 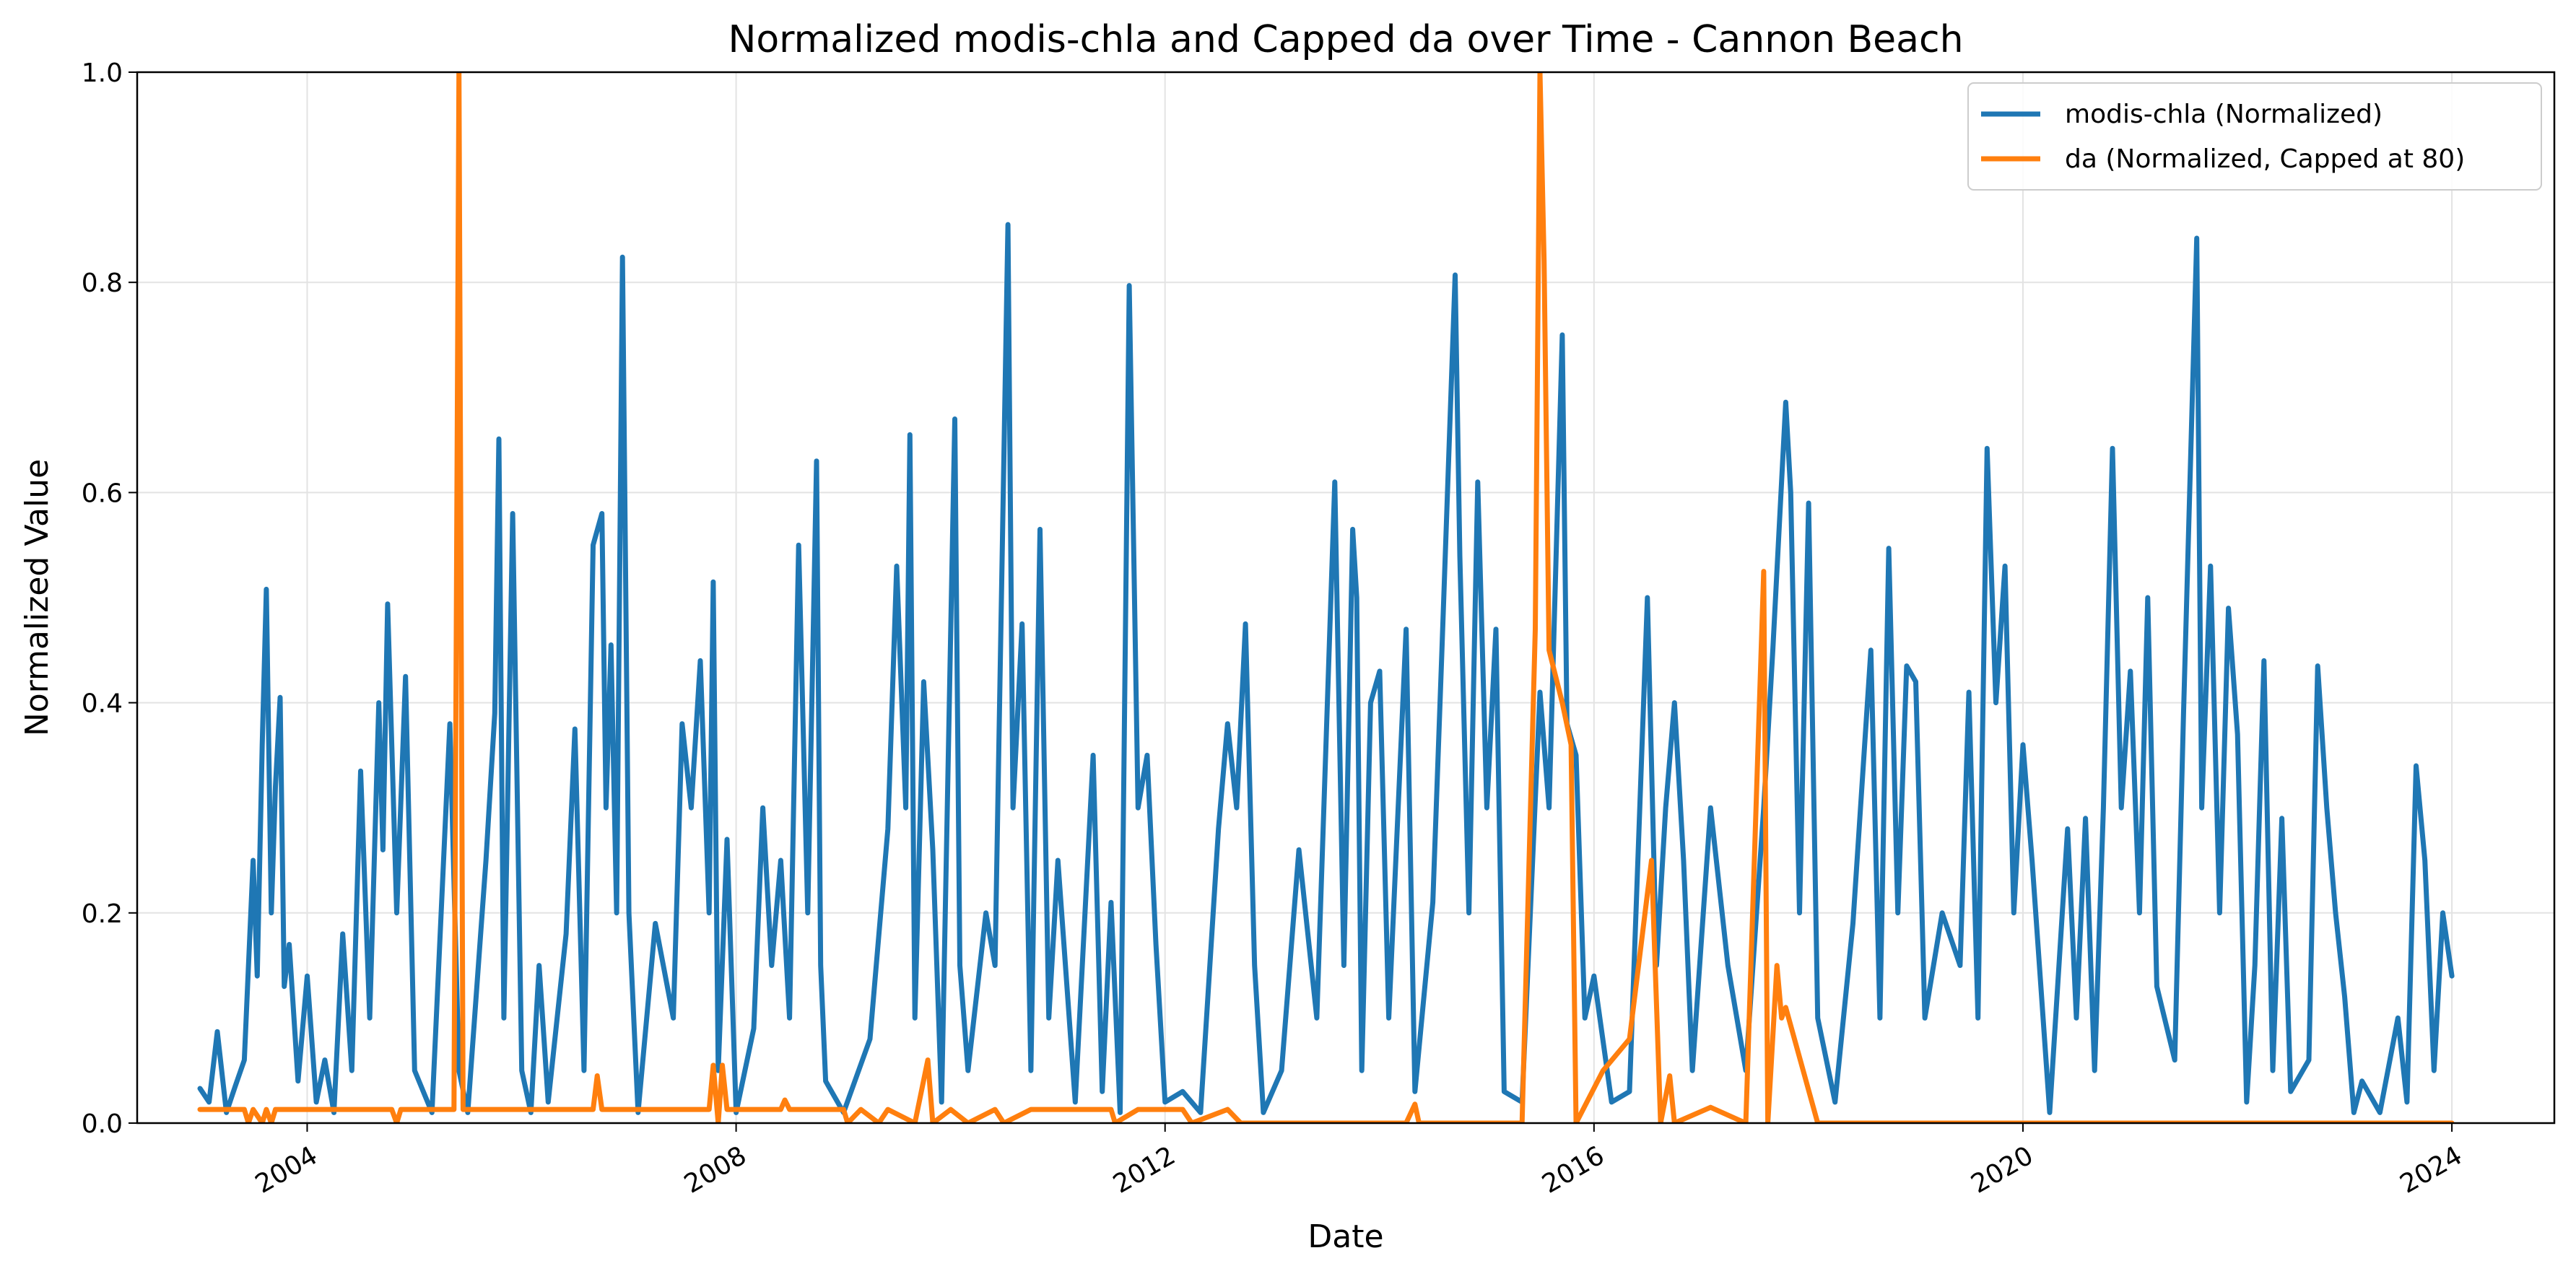 I want to click on x-axis-label: Date, so click(x=1345, y=1236).